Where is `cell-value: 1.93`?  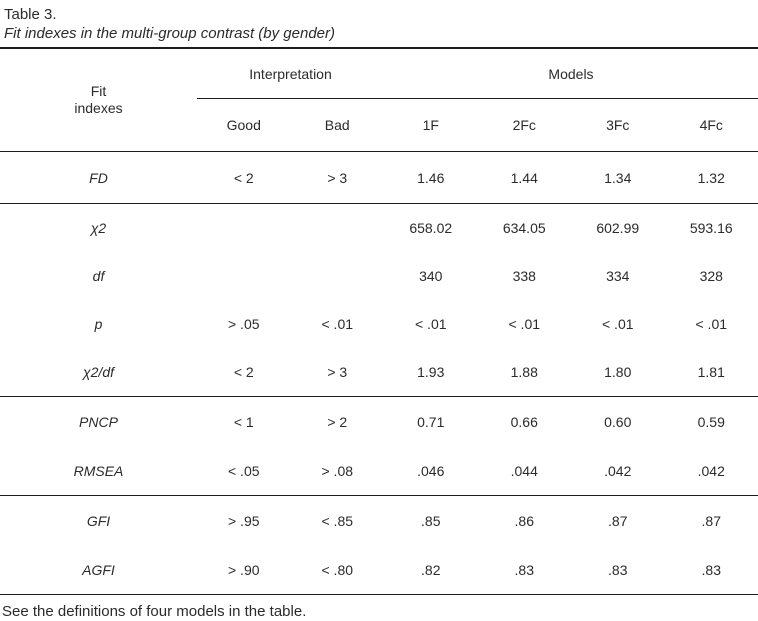 cell-value: 1.93 is located at coordinates (431, 372).